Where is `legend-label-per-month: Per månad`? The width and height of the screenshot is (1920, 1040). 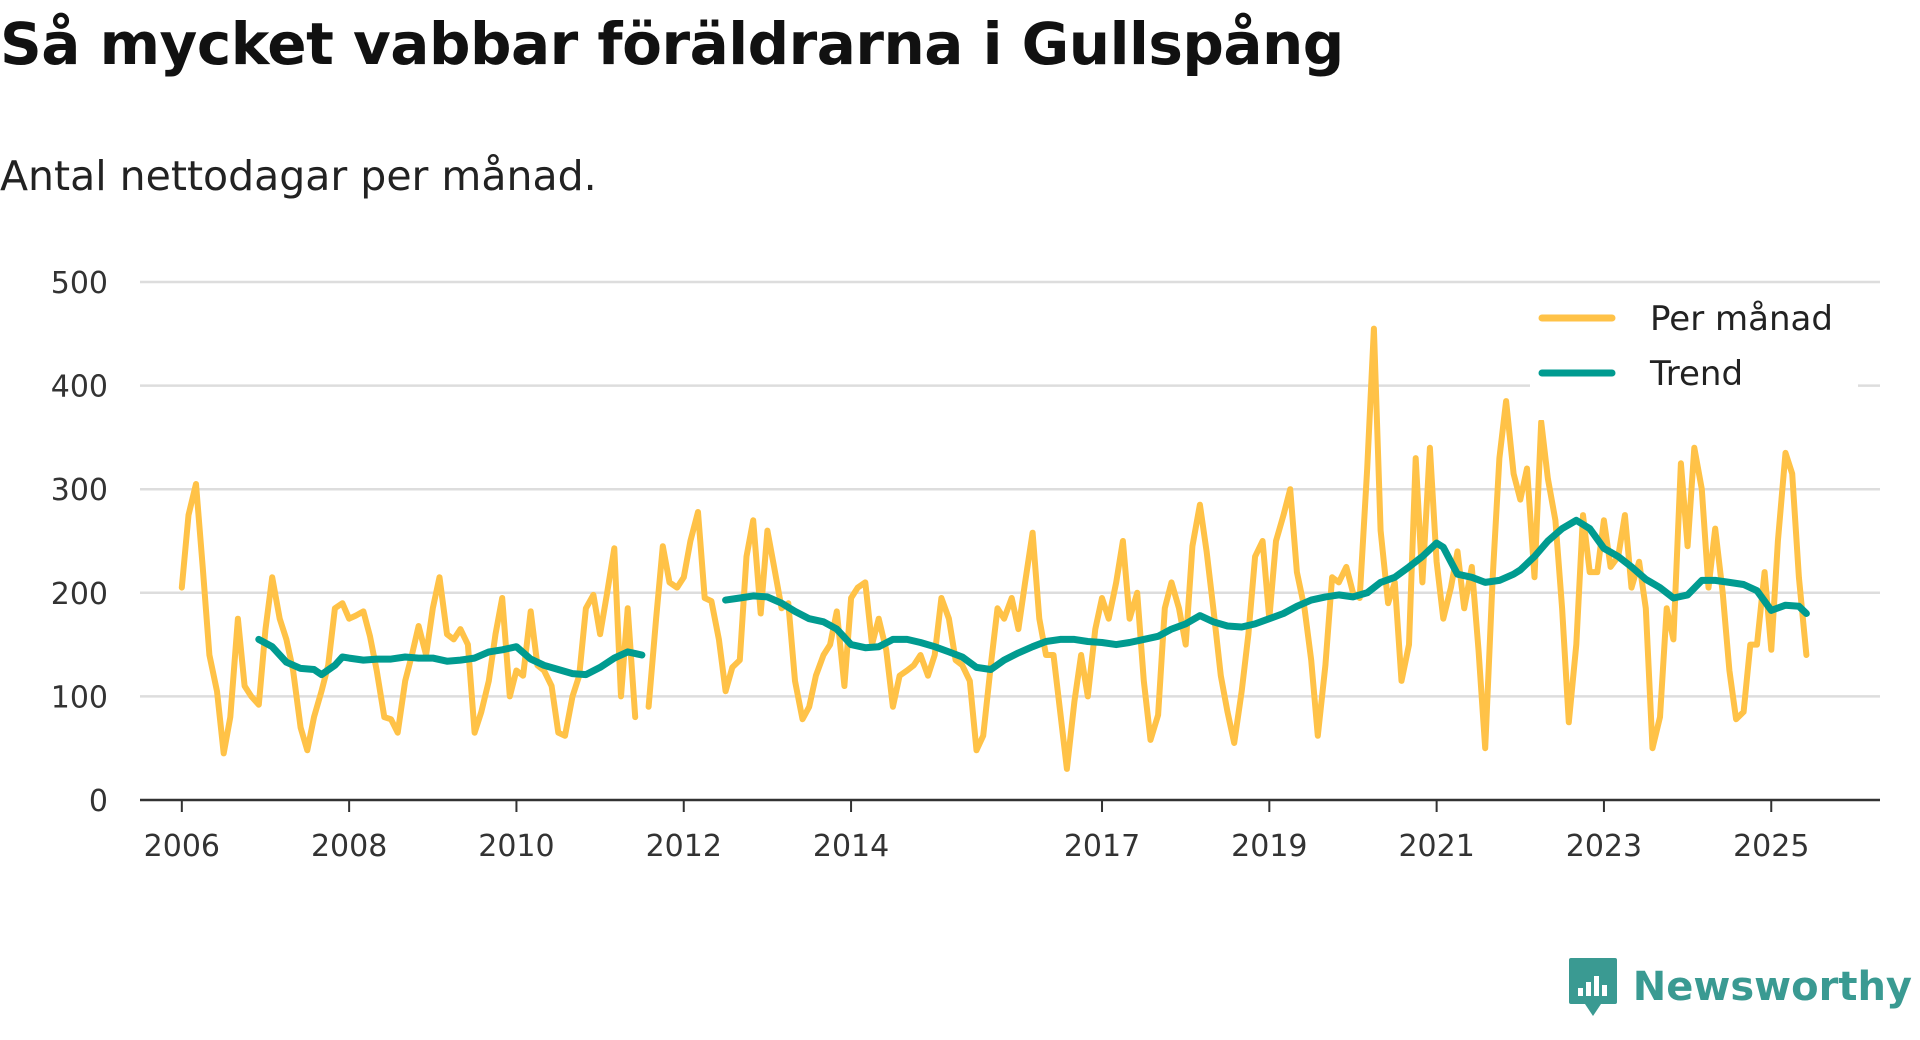
legend-label-per-month: Per månad is located at coordinates (1741, 319).